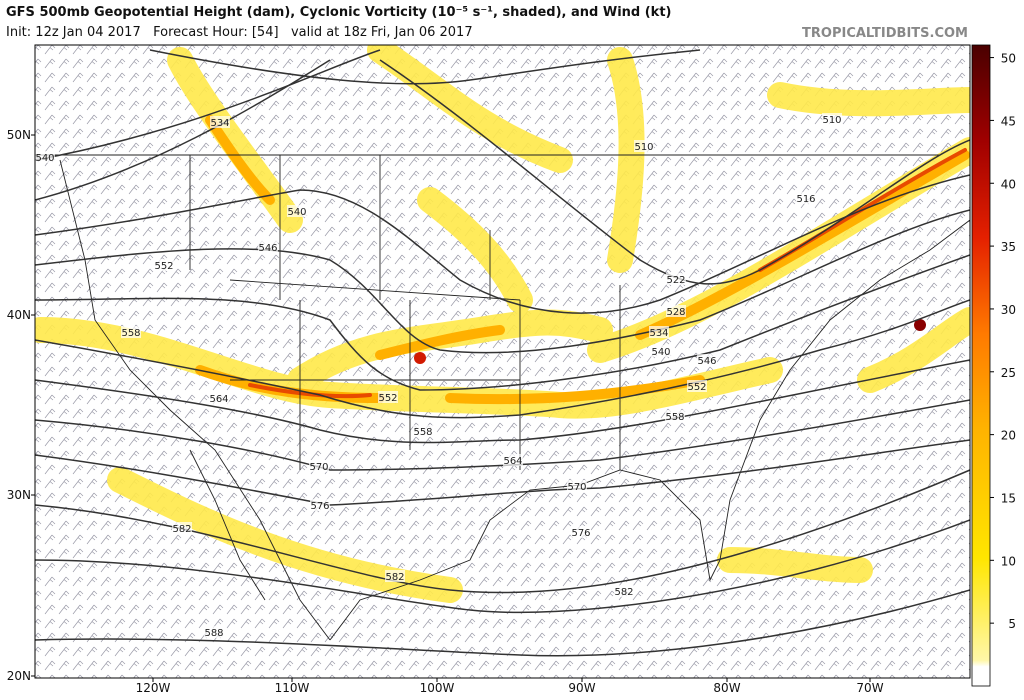  Describe the element at coordinates (1008, 184) in the screenshot. I see `colorbar-tick-label: 40` at that location.